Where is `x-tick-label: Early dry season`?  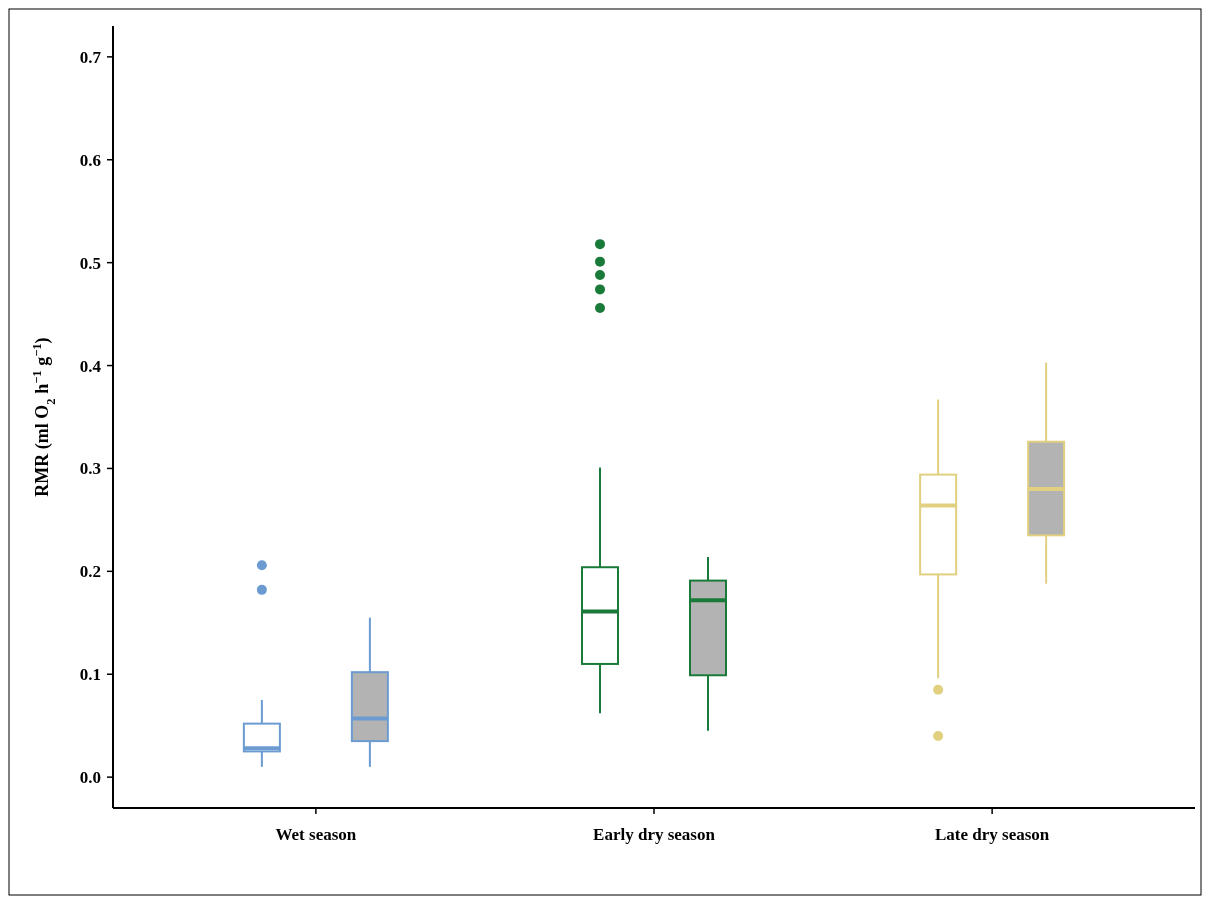 x-tick-label: Early dry season is located at coordinates (654, 834).